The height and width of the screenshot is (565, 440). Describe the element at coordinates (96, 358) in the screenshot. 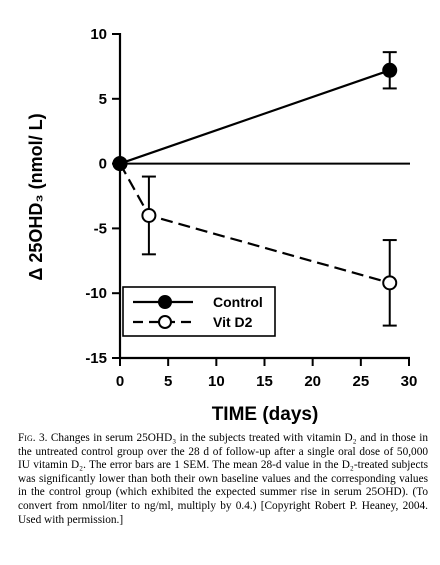

I see `y-tick-label: -15` at that location.